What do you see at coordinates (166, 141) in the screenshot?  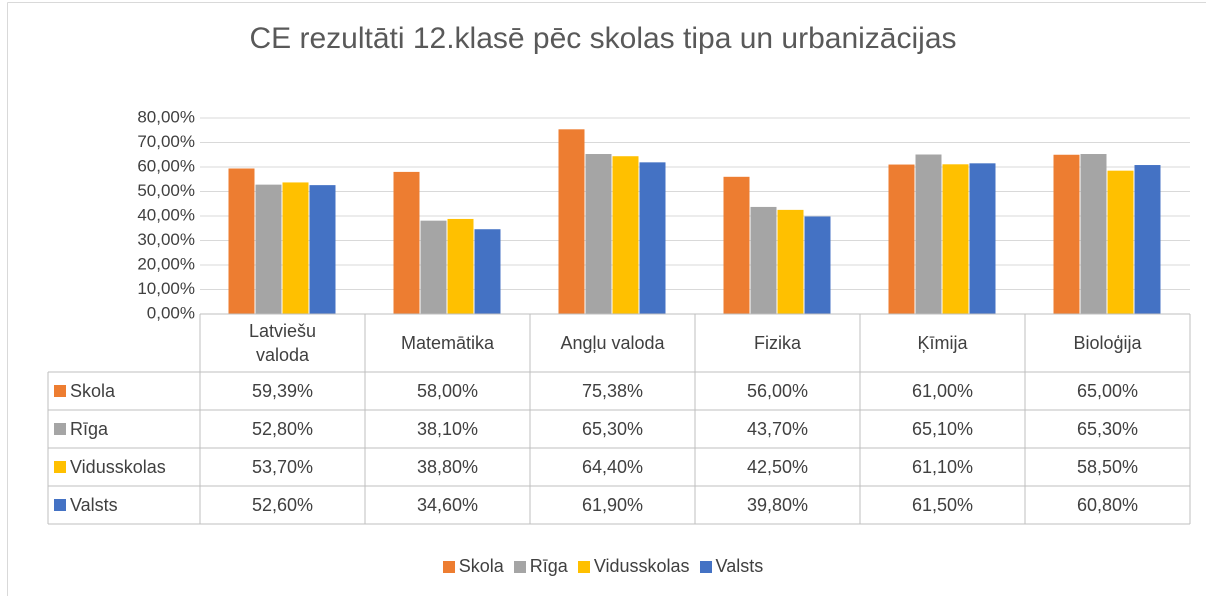 I see `y-tick-label: 70,00%` at bounding box center [166, 141].